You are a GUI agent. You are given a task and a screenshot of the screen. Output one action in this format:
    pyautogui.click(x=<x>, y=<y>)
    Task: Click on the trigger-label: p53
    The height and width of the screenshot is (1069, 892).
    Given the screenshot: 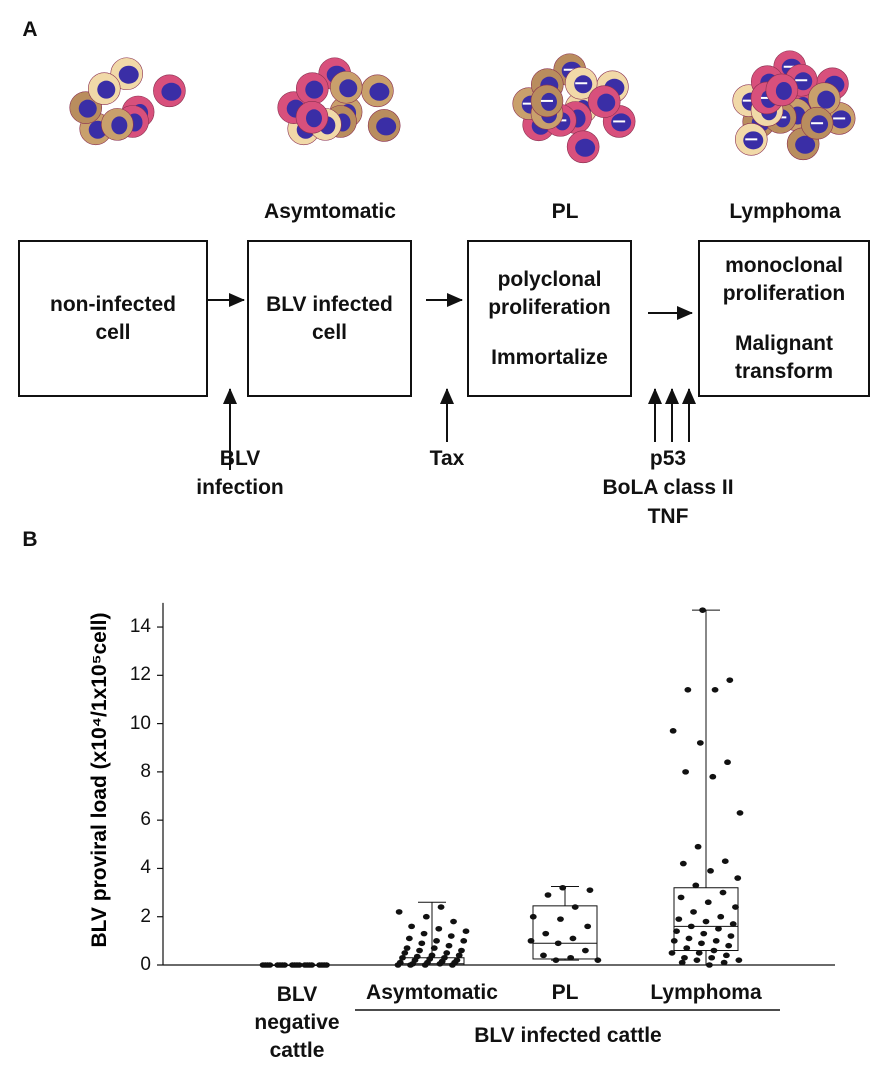 What is the action you would take?
    pyautogui.click(x=668, y=458)
    